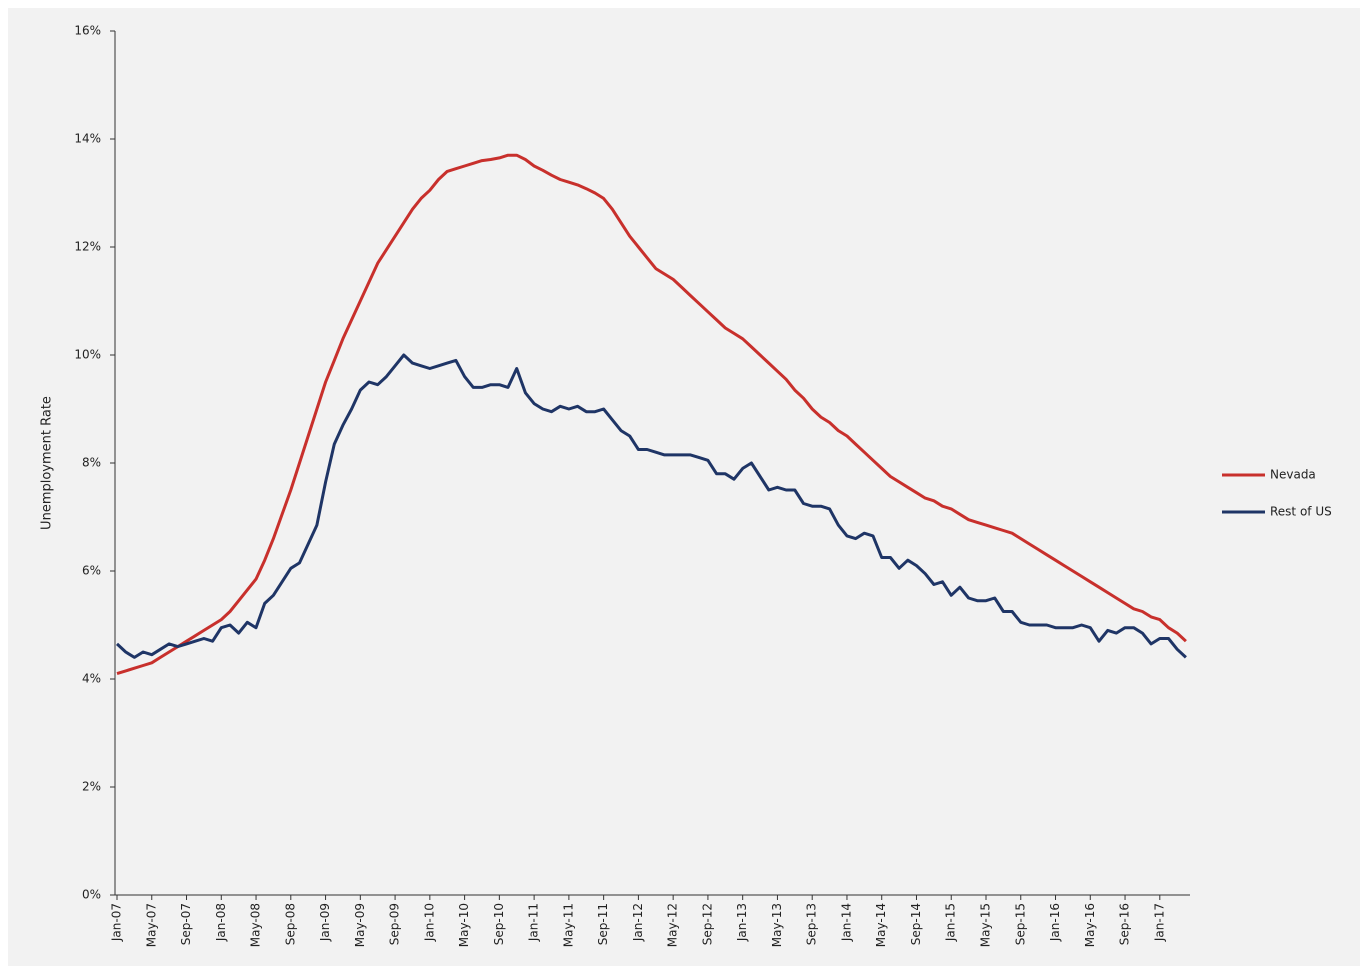 The height and width of the screenshot is (974, 1368). Describe the element at coordinates (638, 922) in the screenshot. I see `x-tick-label: Jan-12` at that location.